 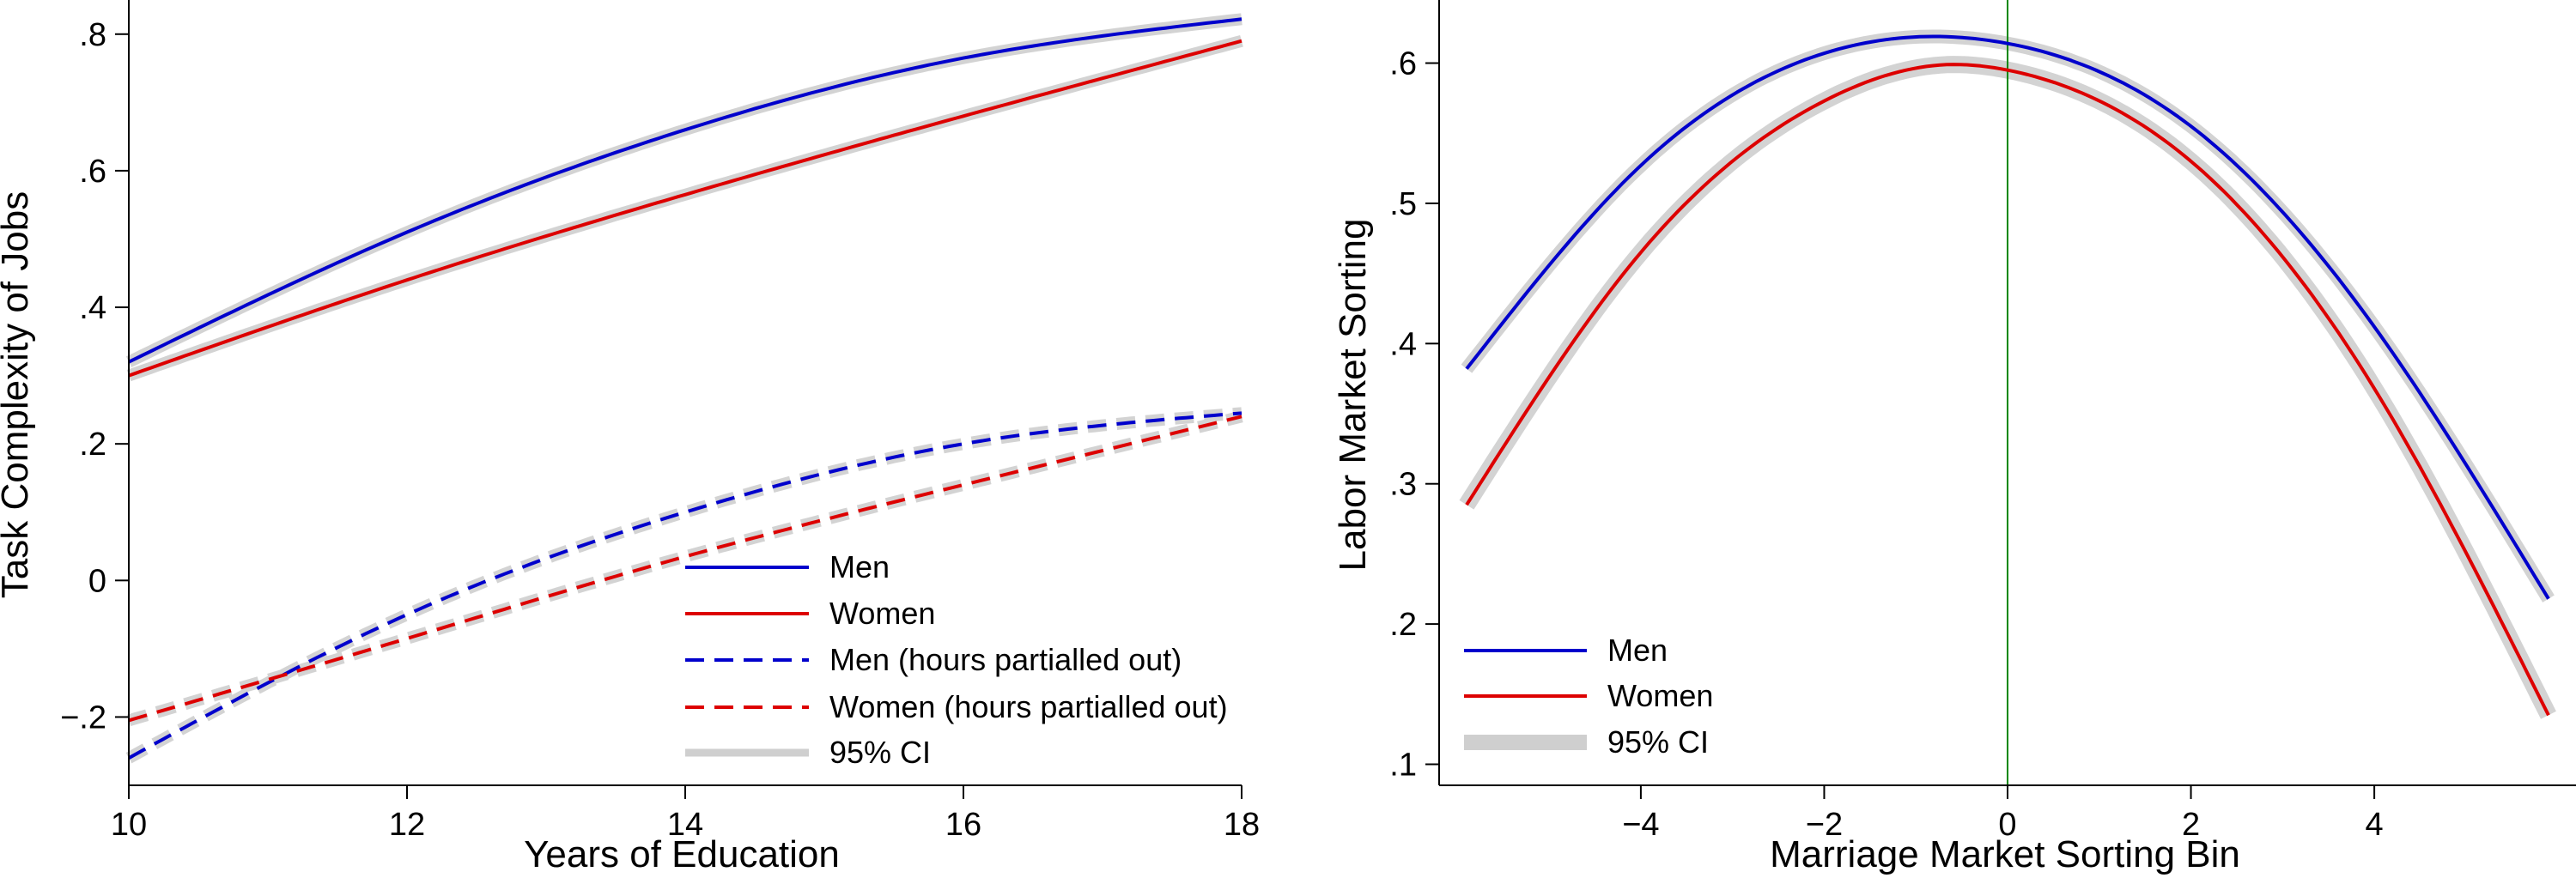 What do you see at coordinates (1006, 659) in the screenshot?
I see `legend-label-men-hours: Men (hours partialled out)` at bounding box center [1006, 659].